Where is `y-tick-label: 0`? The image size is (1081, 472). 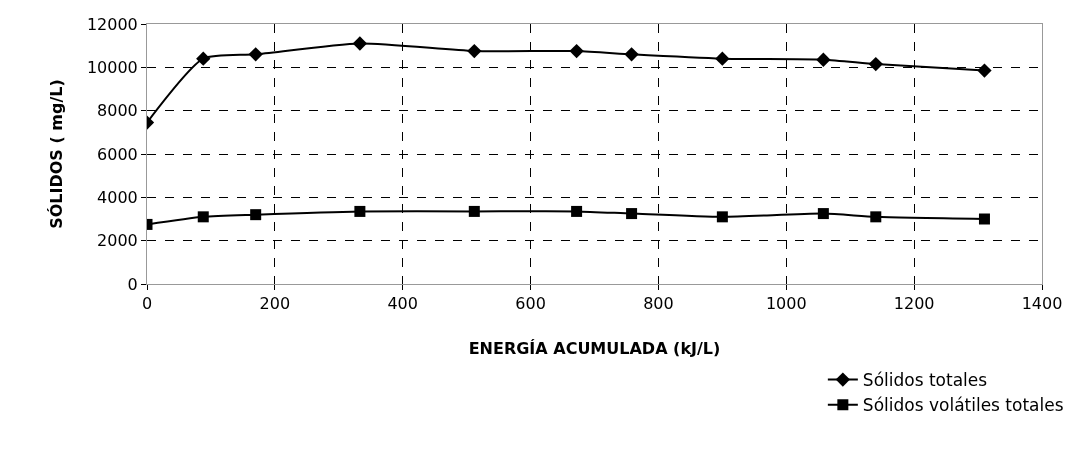
y-tick-label: 0 is located at coordinates (132, 284).